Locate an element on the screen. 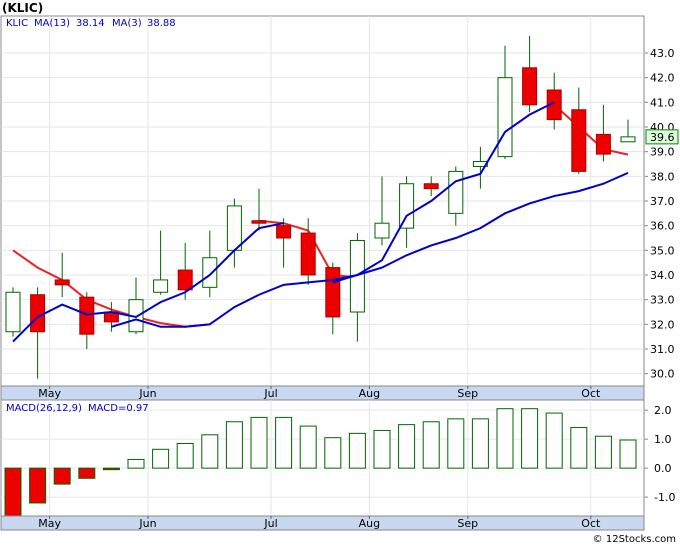  legend-ma13-value: 38.14 is located at coordinates (90, 23).